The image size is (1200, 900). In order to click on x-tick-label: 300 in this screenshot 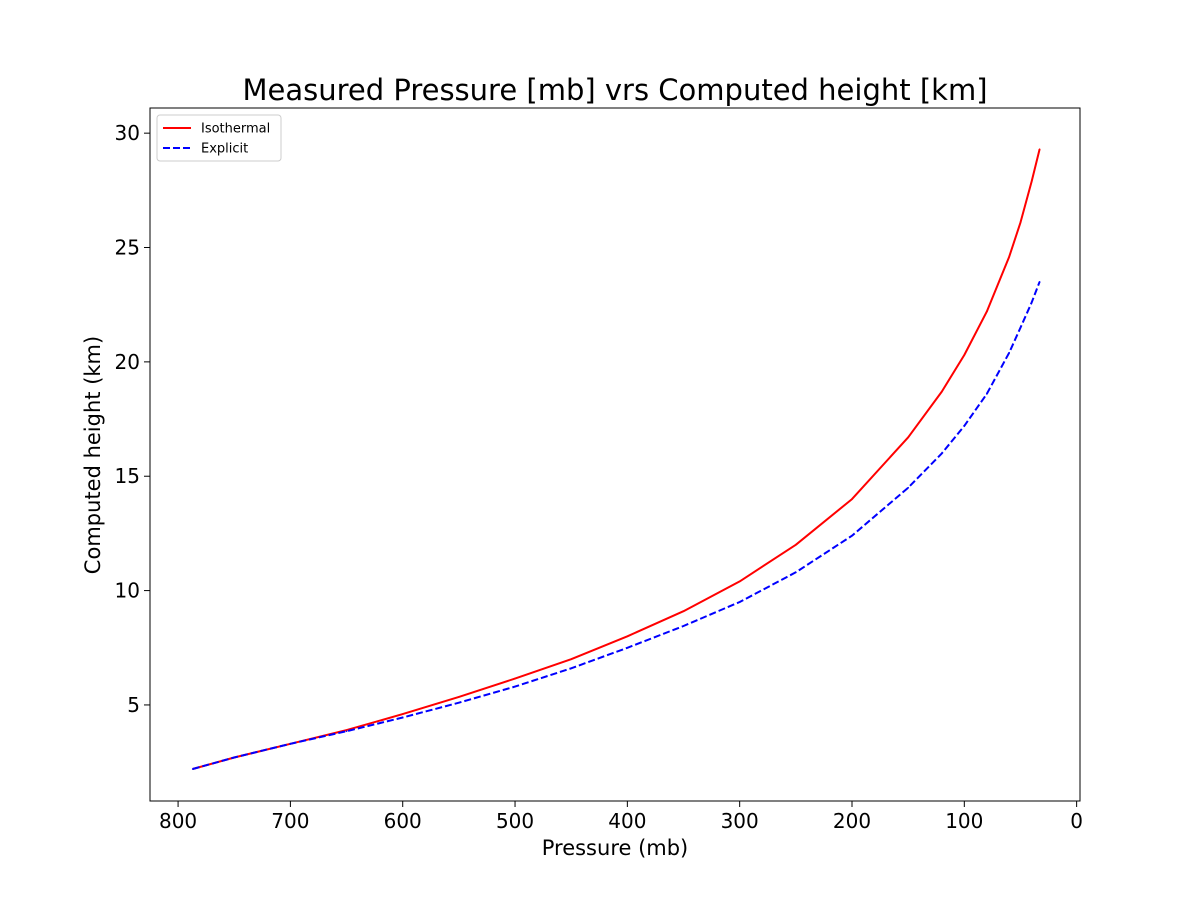, I will do `click(740, 821)`.